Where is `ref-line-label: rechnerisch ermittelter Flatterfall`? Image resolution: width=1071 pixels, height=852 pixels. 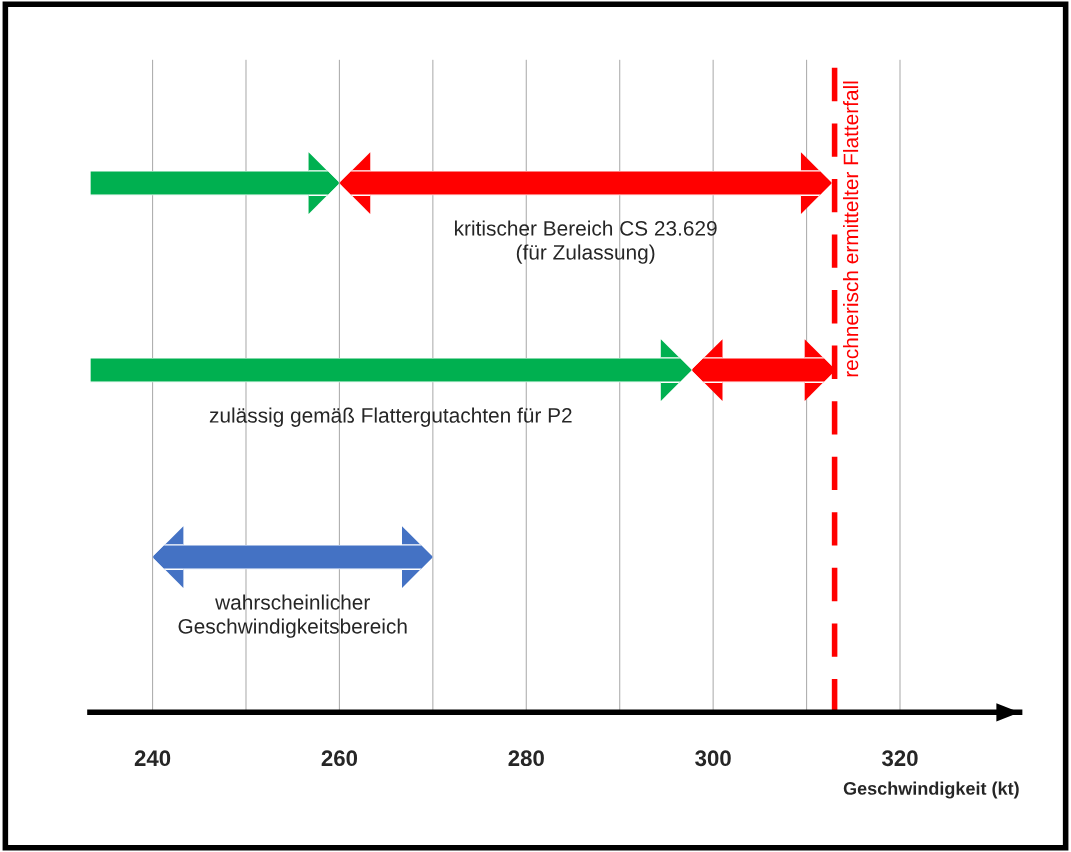
ref-line-label: rechnerisch ermittelter Flatterfall is located at coordinates (851, 229).